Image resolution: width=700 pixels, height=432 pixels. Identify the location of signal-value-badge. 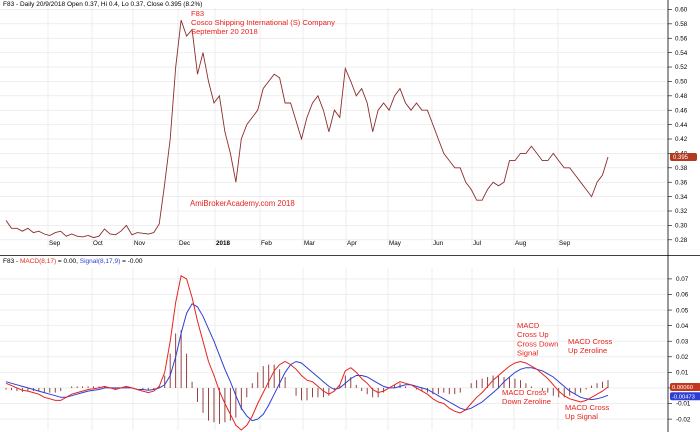
(685, 396).